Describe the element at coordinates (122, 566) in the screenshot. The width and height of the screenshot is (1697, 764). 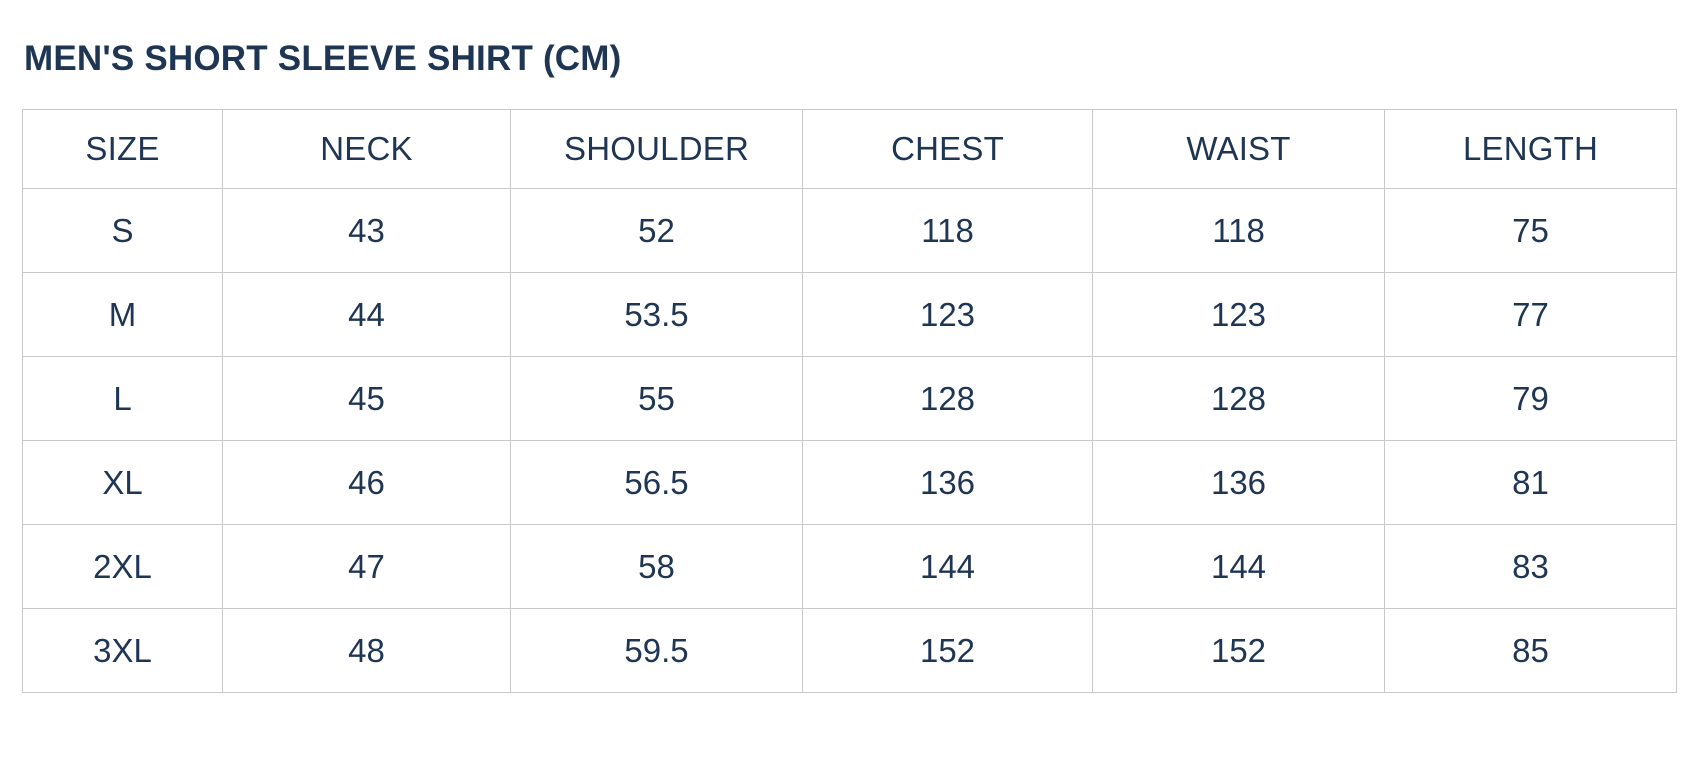
I see `cell-size: 2XL` at that location.